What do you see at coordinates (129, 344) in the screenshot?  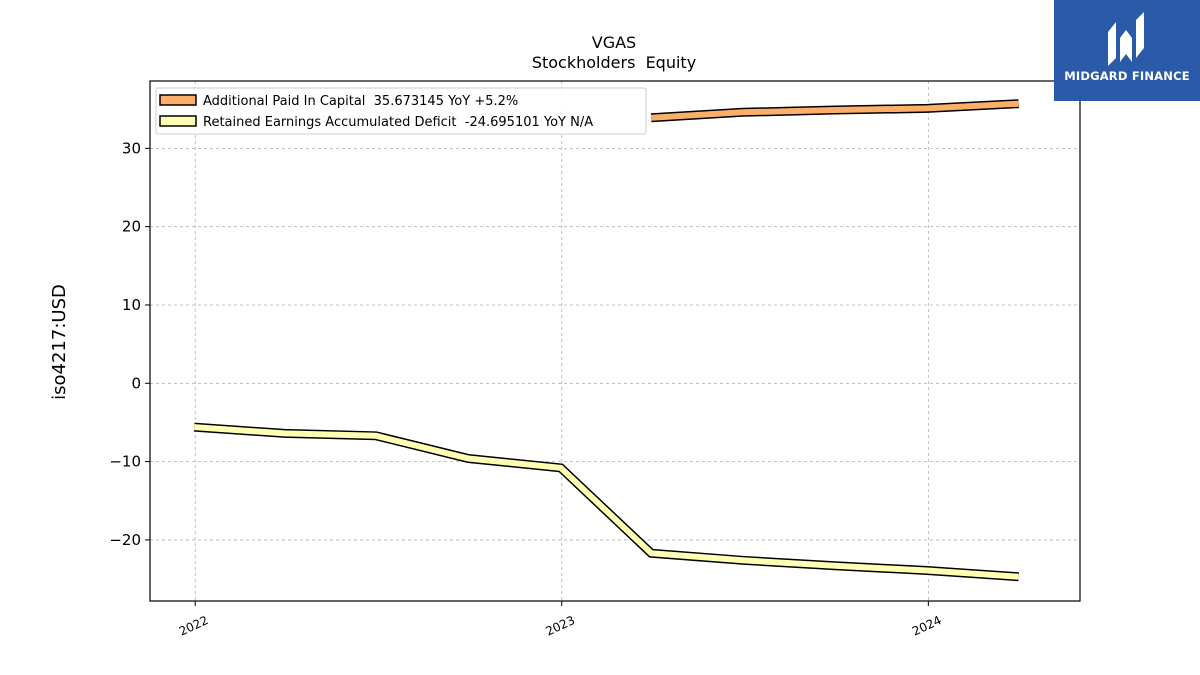 I see `y-axis: −20 −10 0 10 20 30` at bounding box center [129, 344].